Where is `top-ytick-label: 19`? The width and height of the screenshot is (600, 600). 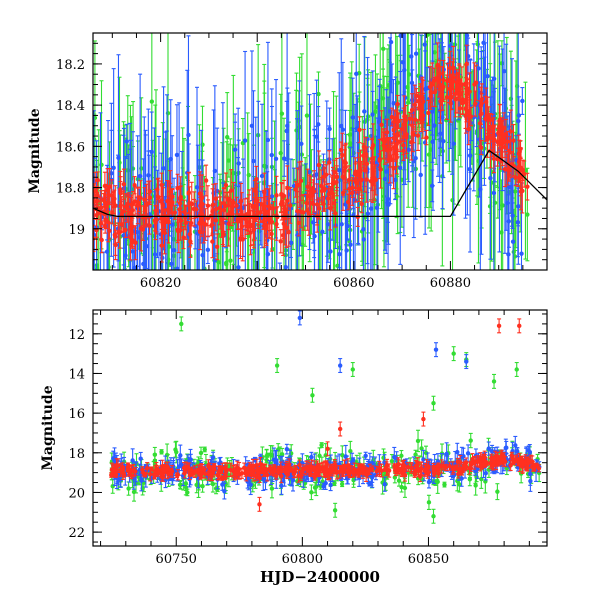
top-ytick-label: 19 is located at coordinates (76, 230).